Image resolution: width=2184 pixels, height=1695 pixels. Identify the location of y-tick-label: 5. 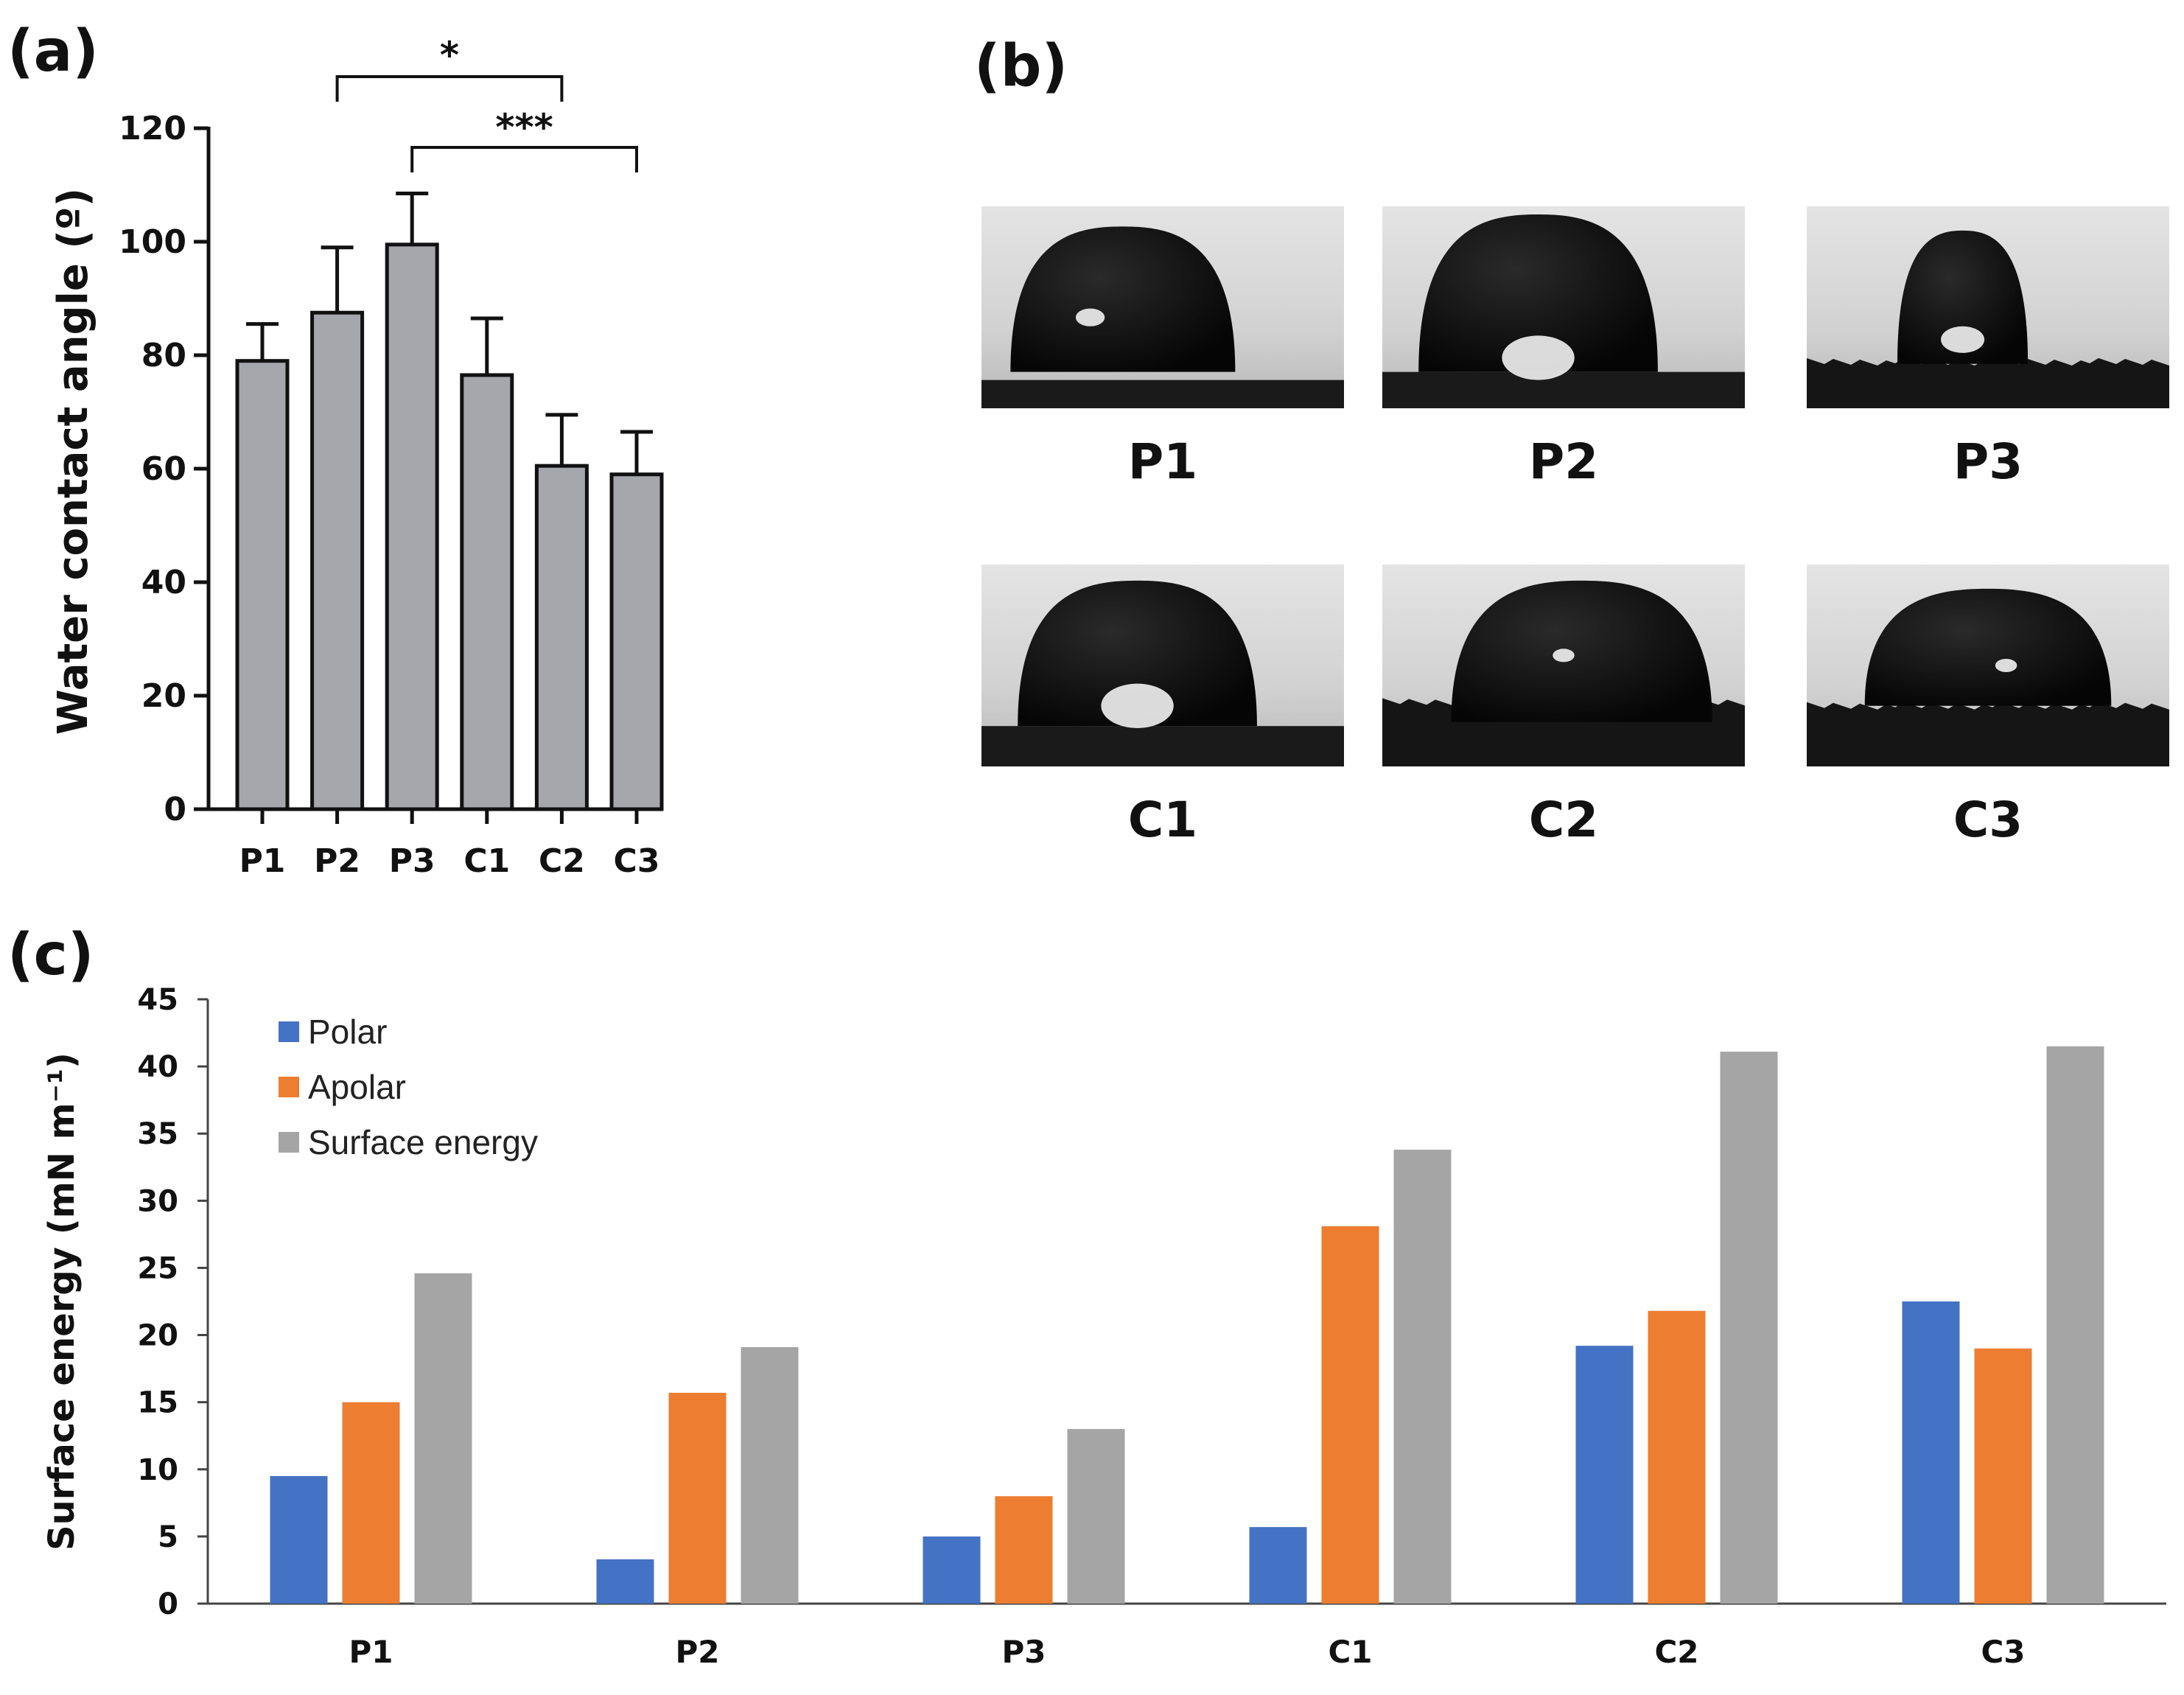
(168, 1537).